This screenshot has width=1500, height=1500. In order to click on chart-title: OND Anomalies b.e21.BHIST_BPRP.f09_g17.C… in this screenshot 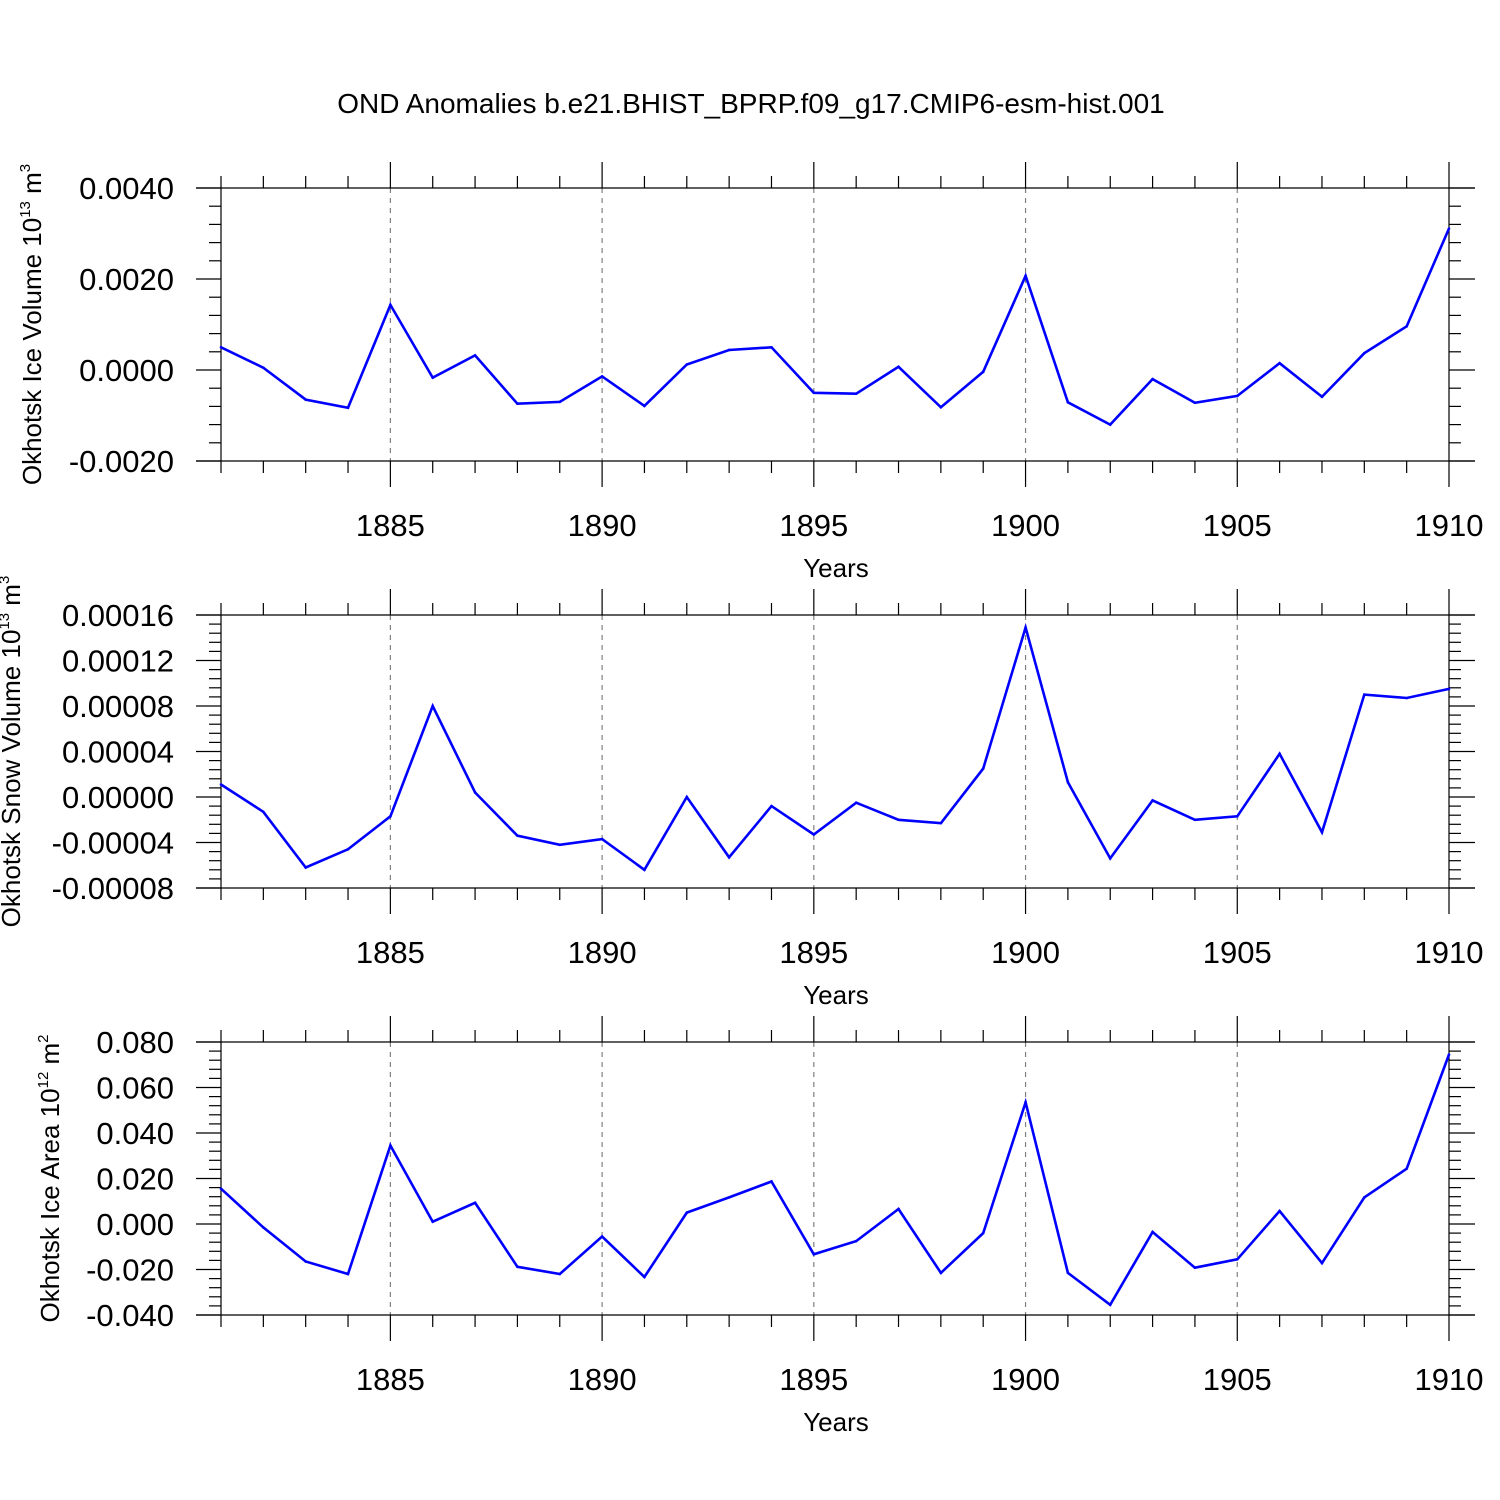, I will do `click(750, 103)`.